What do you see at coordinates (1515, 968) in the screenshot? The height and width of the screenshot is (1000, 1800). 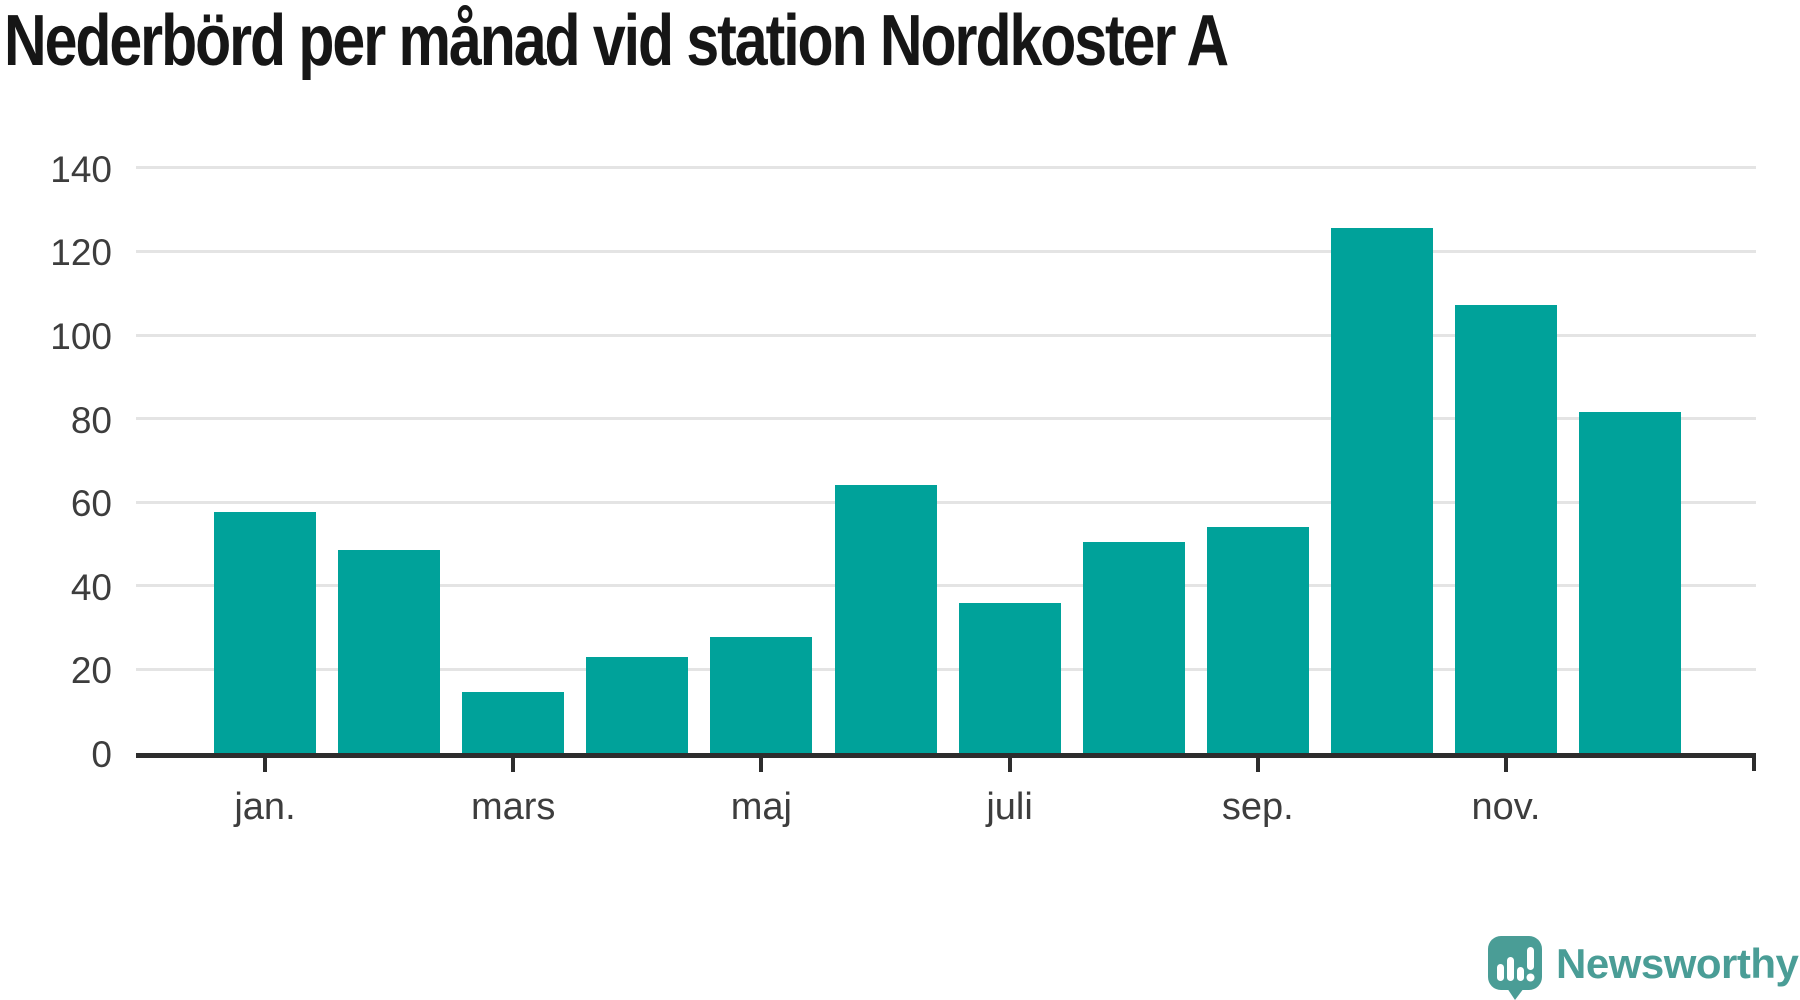 I see `newsworthy-speech-bubble-bar-chart-icon` at bounding box center [1515, 968].